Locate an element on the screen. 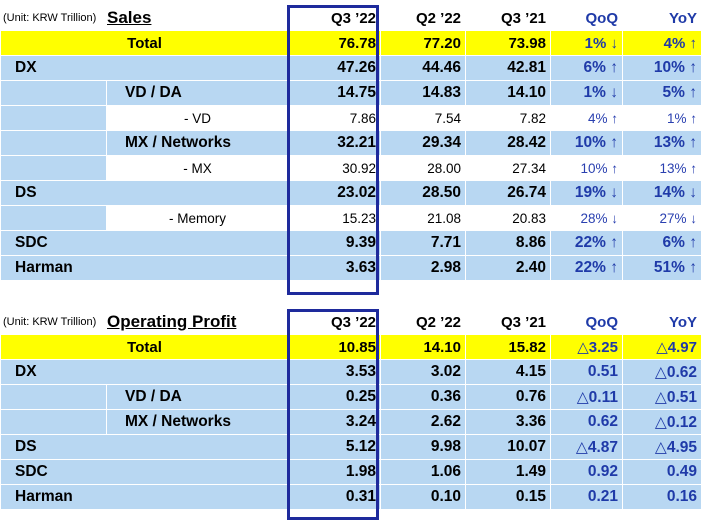 The height and width of the screenshot is (525, 701). value-q3-21: 7.82 is located at coordinates (508, 118).